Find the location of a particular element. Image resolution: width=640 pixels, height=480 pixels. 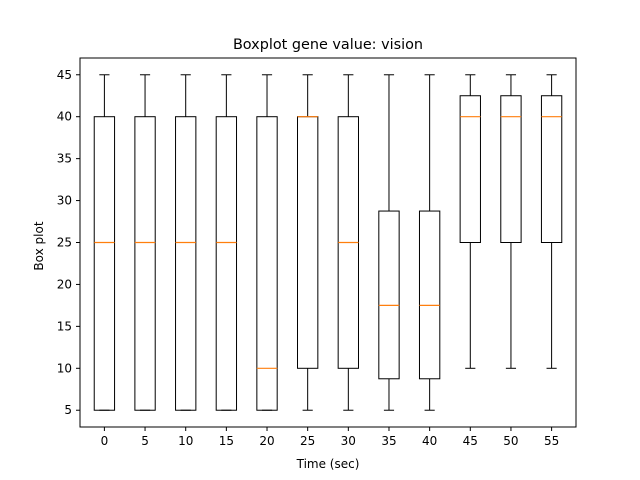

x-tick-label-35: 35 is located at coordinates (388, 441).